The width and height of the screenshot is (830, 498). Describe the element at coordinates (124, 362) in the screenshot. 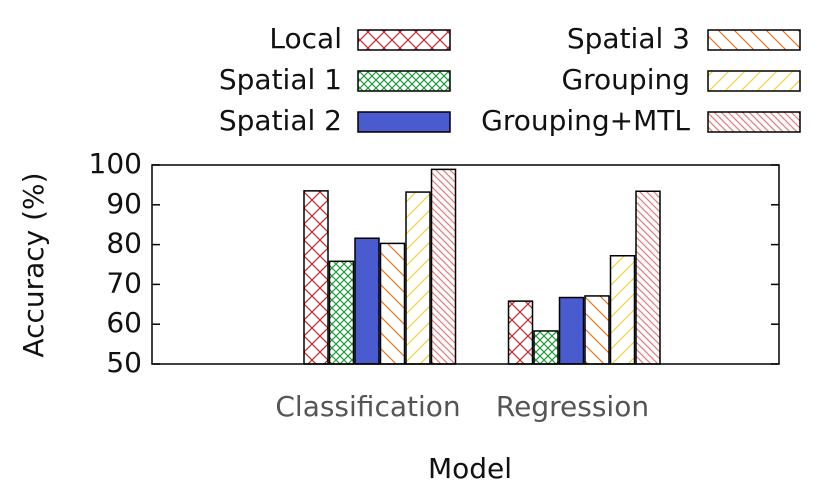

I see `y-tick-label: 50` at that location.